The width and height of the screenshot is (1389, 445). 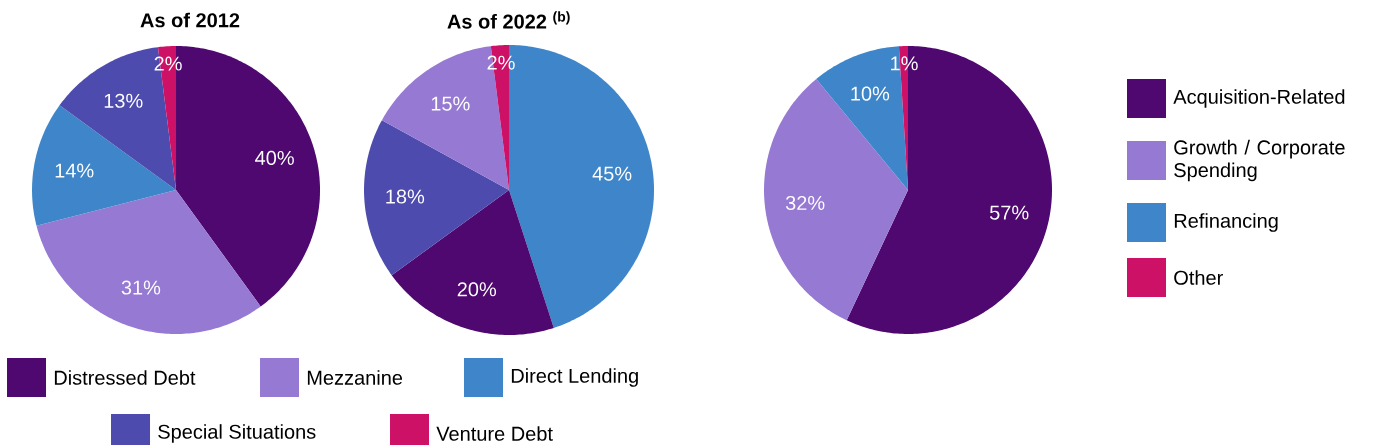 I want to click on legend-label: Acquisition-Related, so click(x=1259, y=98).